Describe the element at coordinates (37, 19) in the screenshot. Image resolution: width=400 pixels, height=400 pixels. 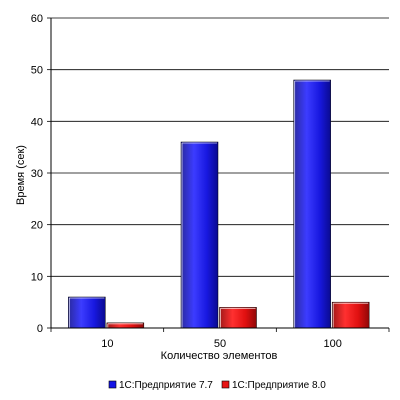
I see `y-tick-label-6: 60` at that location.